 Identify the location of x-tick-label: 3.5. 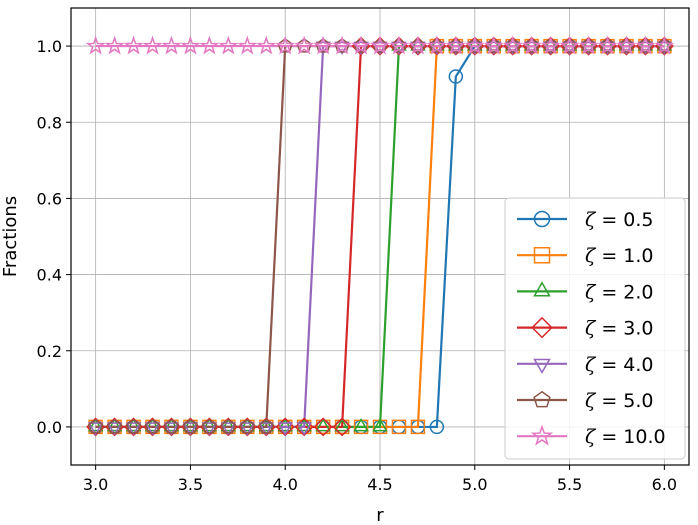
(190, 484).